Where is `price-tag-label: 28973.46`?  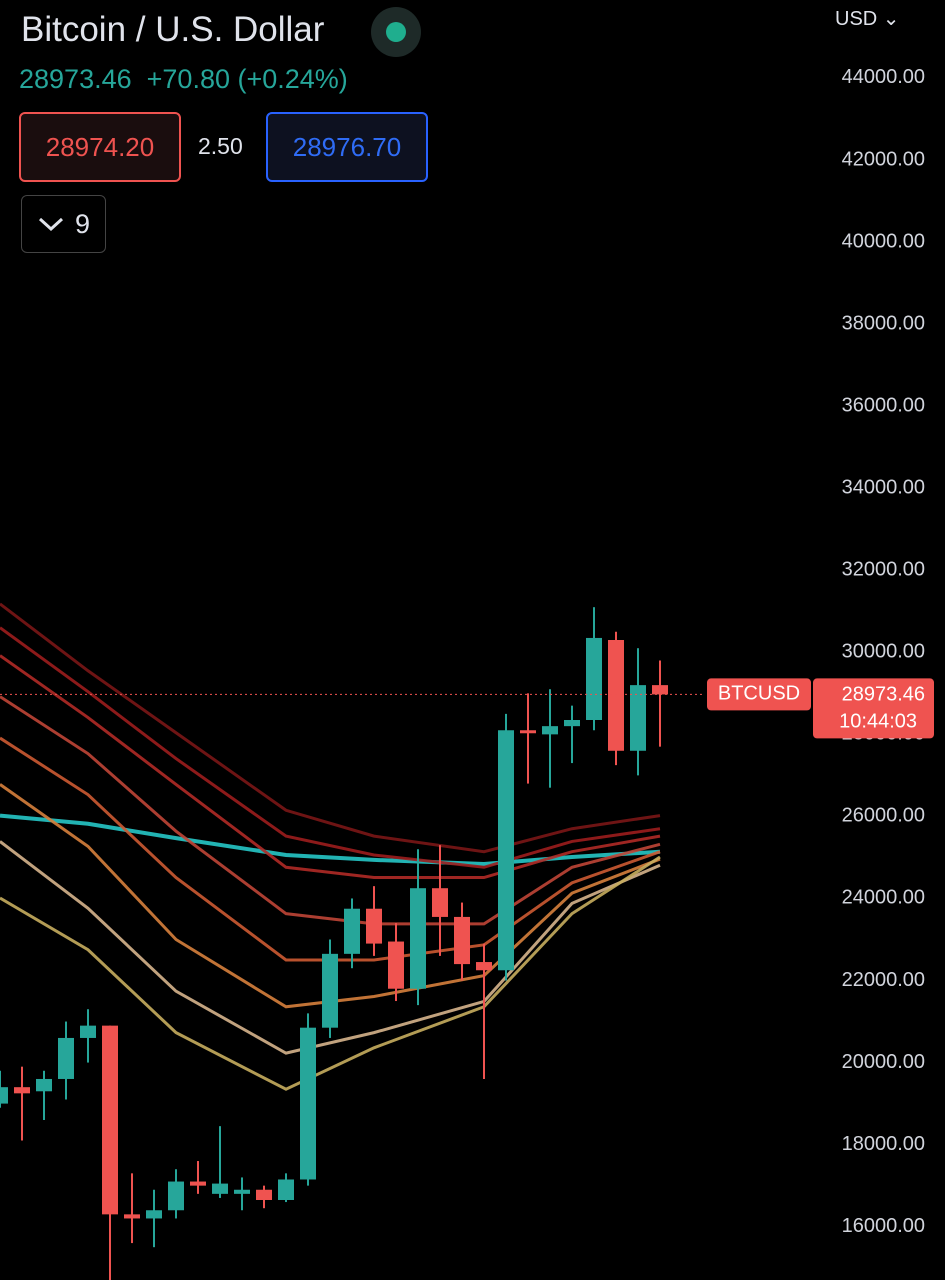 price-tag-label: 28973.46 is located at coordinates (883, 695).